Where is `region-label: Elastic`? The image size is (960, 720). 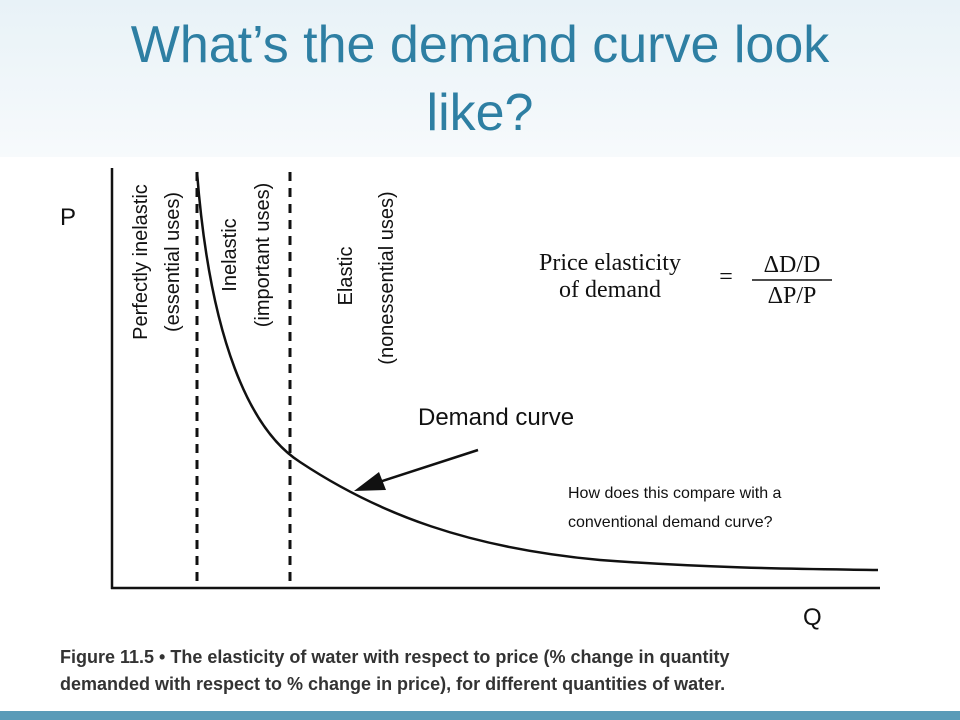 region-label: Elastic is located at coordinates (346, 276).